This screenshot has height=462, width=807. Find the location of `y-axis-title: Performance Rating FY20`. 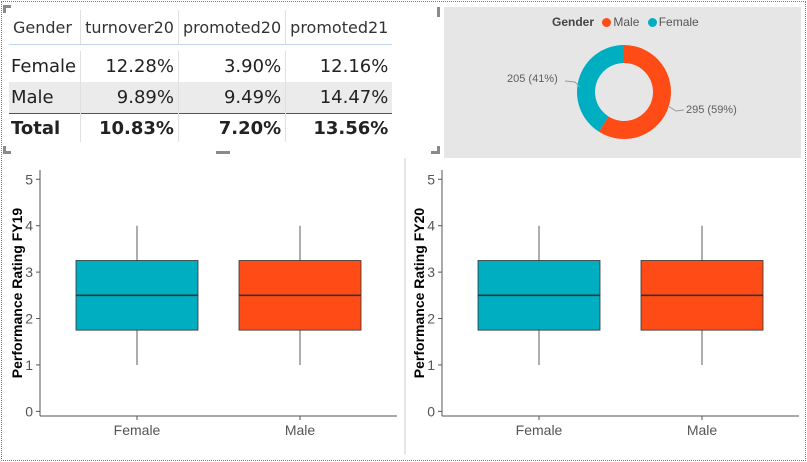

y-axis-title: Performance Rating FY20 is located at coordinates (419, 293).